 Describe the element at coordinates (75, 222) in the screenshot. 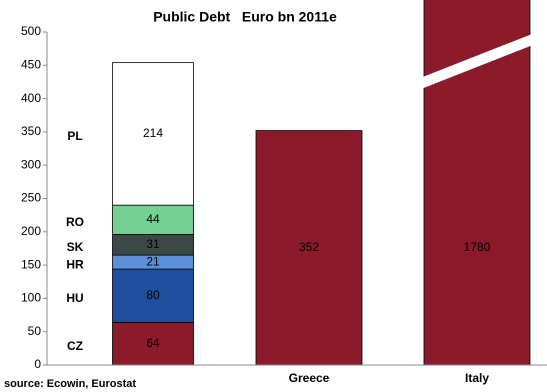

I see `series-label: RO` at that location.